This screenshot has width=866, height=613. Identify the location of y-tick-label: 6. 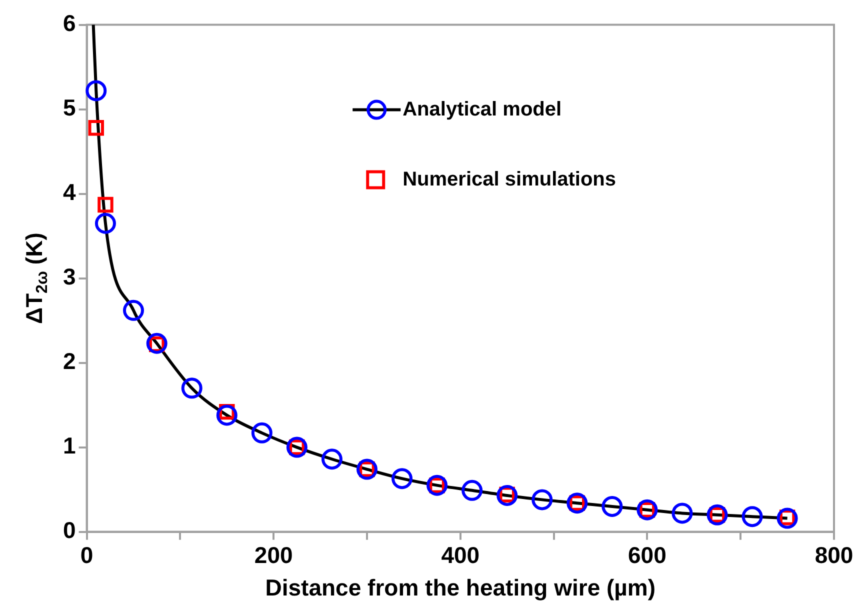
(69, 23).